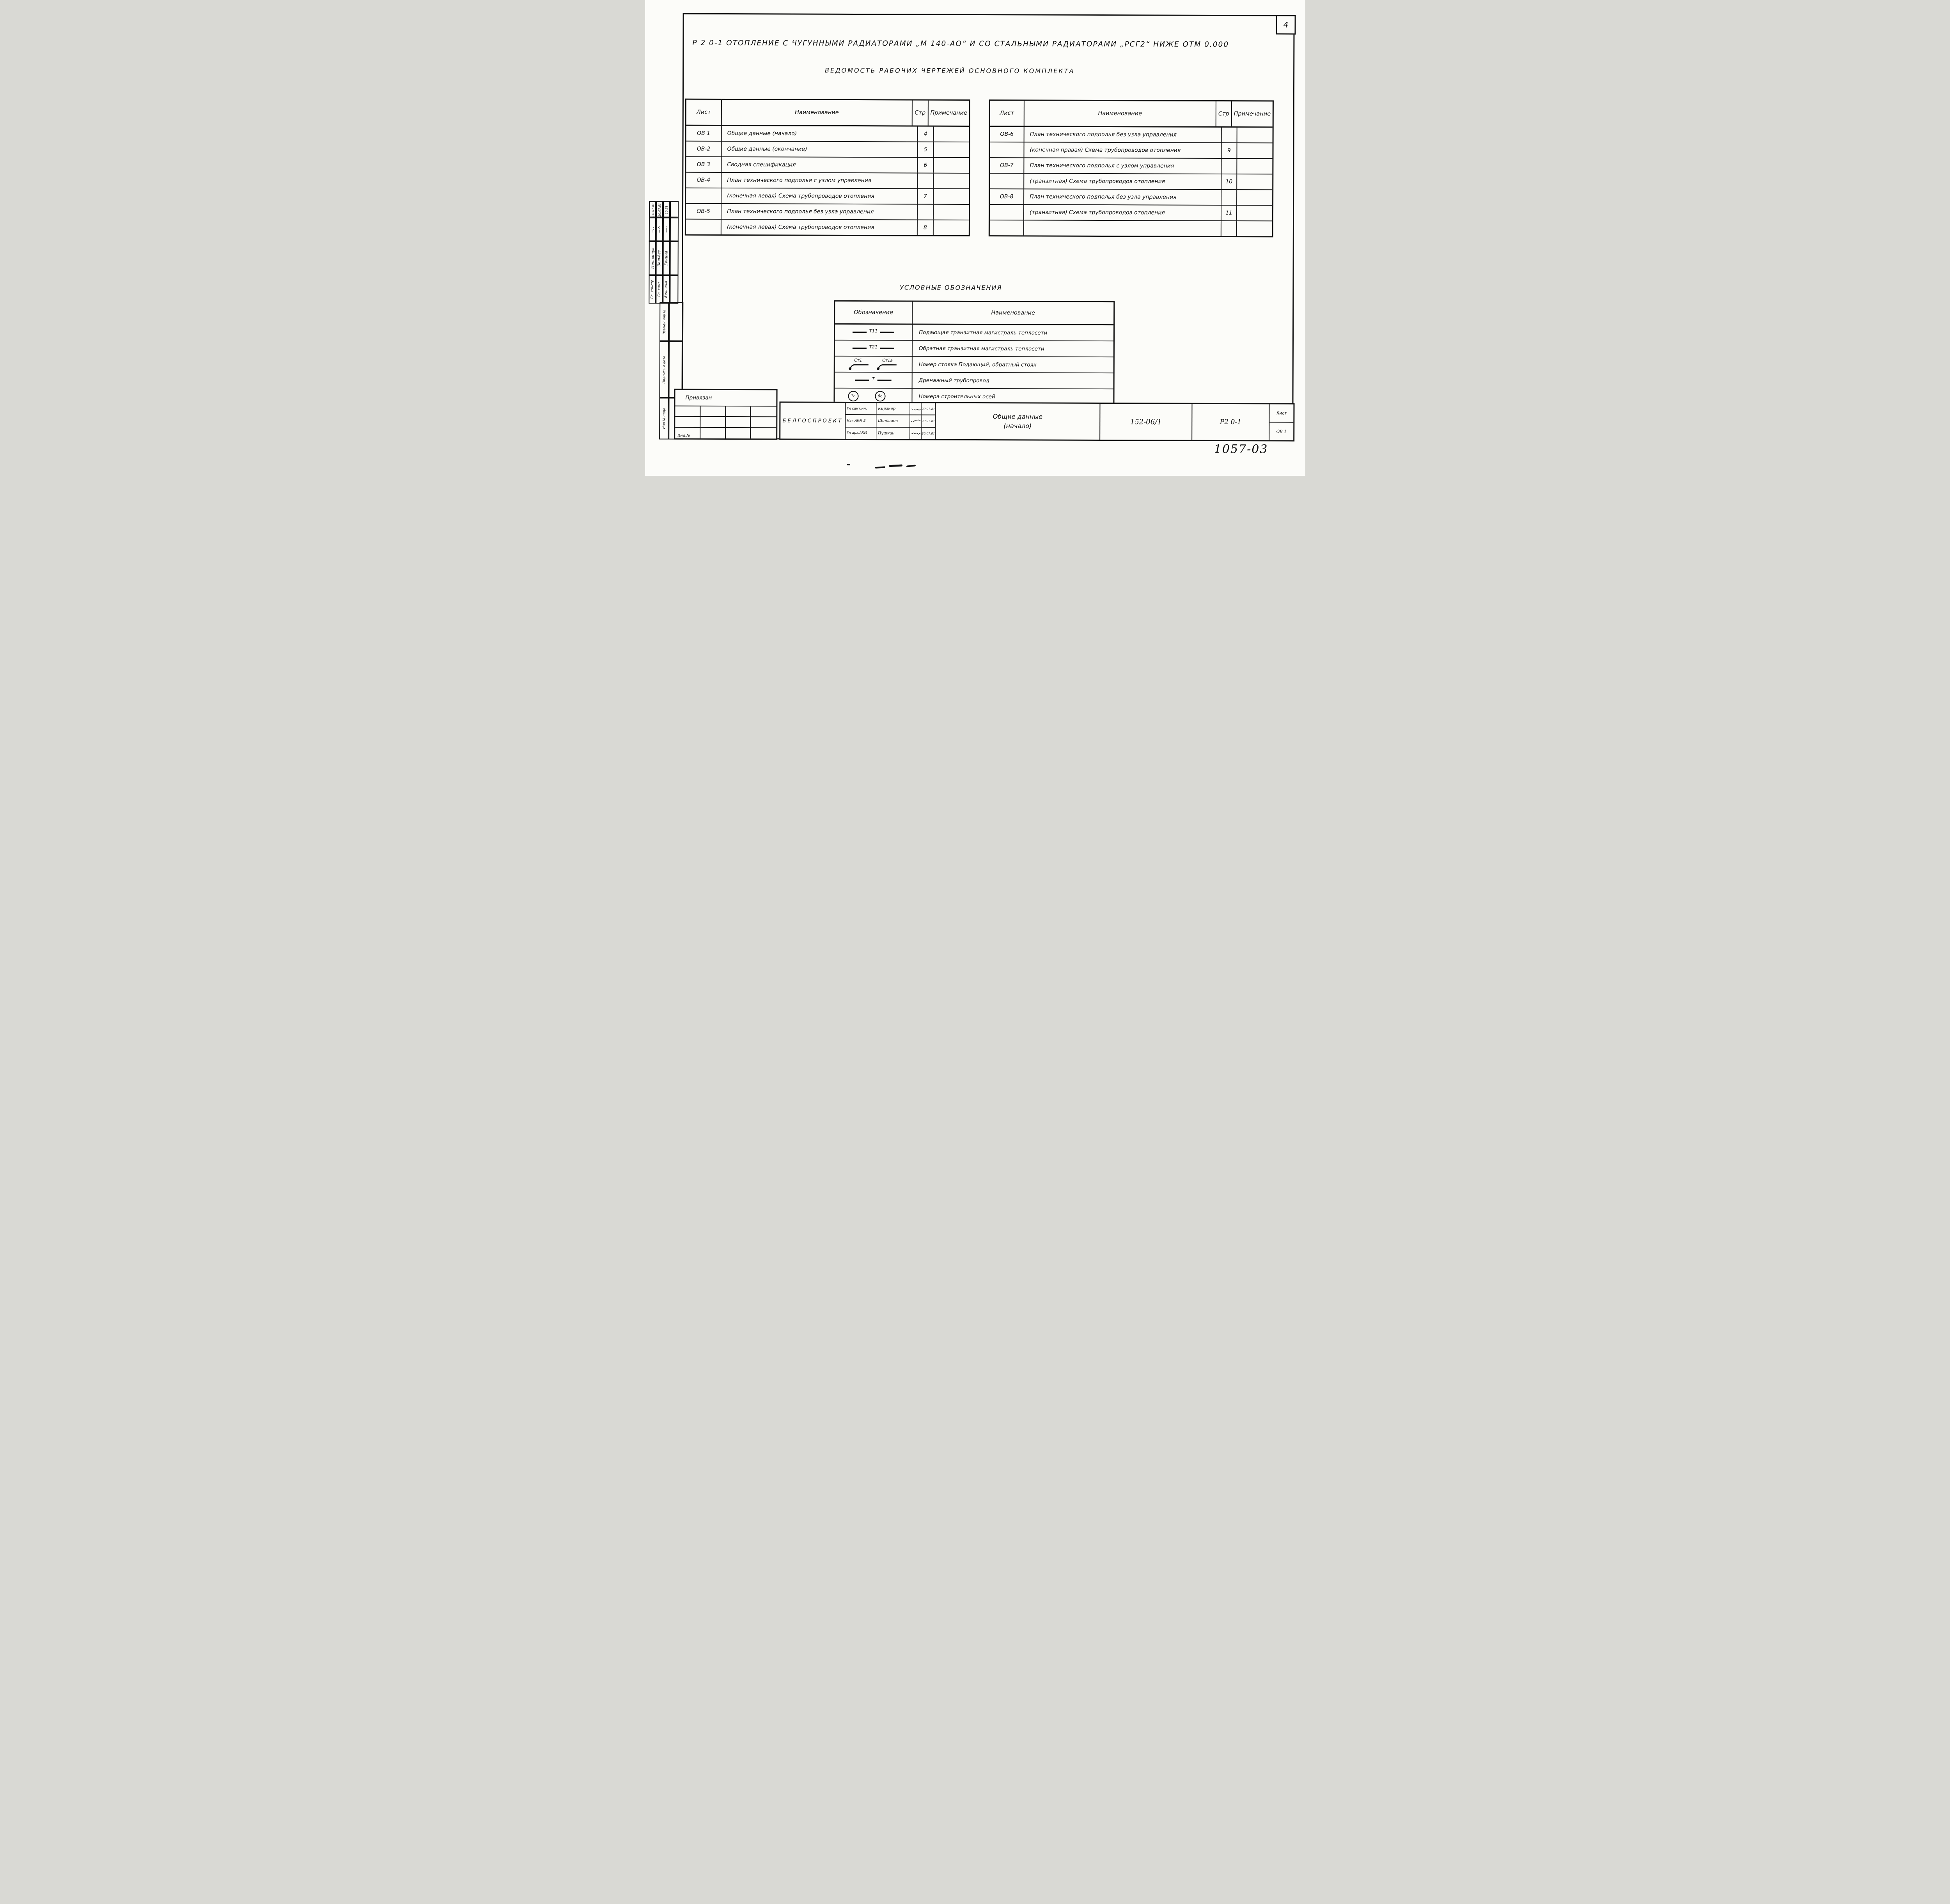  Describe the element at coordinates (874, 331) in the screenshot. I see `pipe-label: Т11` at that location.